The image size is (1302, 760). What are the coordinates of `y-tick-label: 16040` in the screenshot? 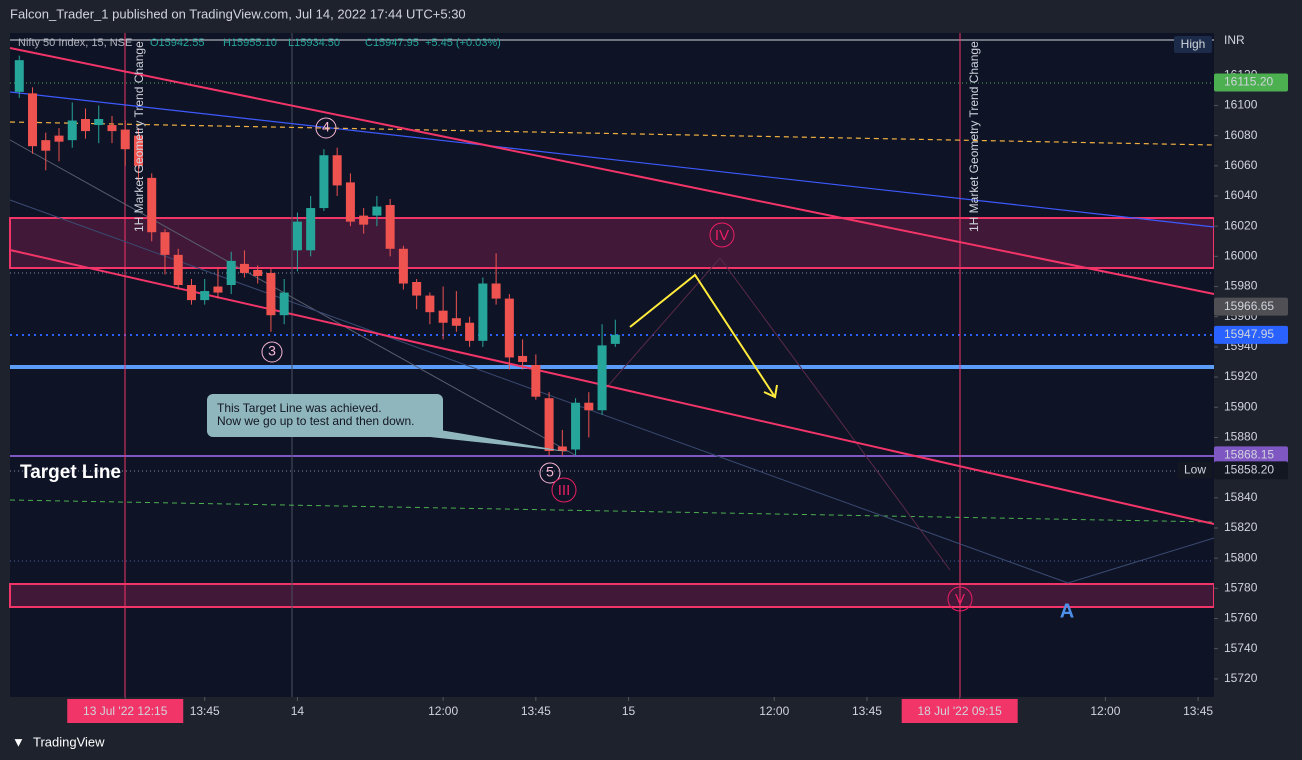 It's located at (1241, 195).